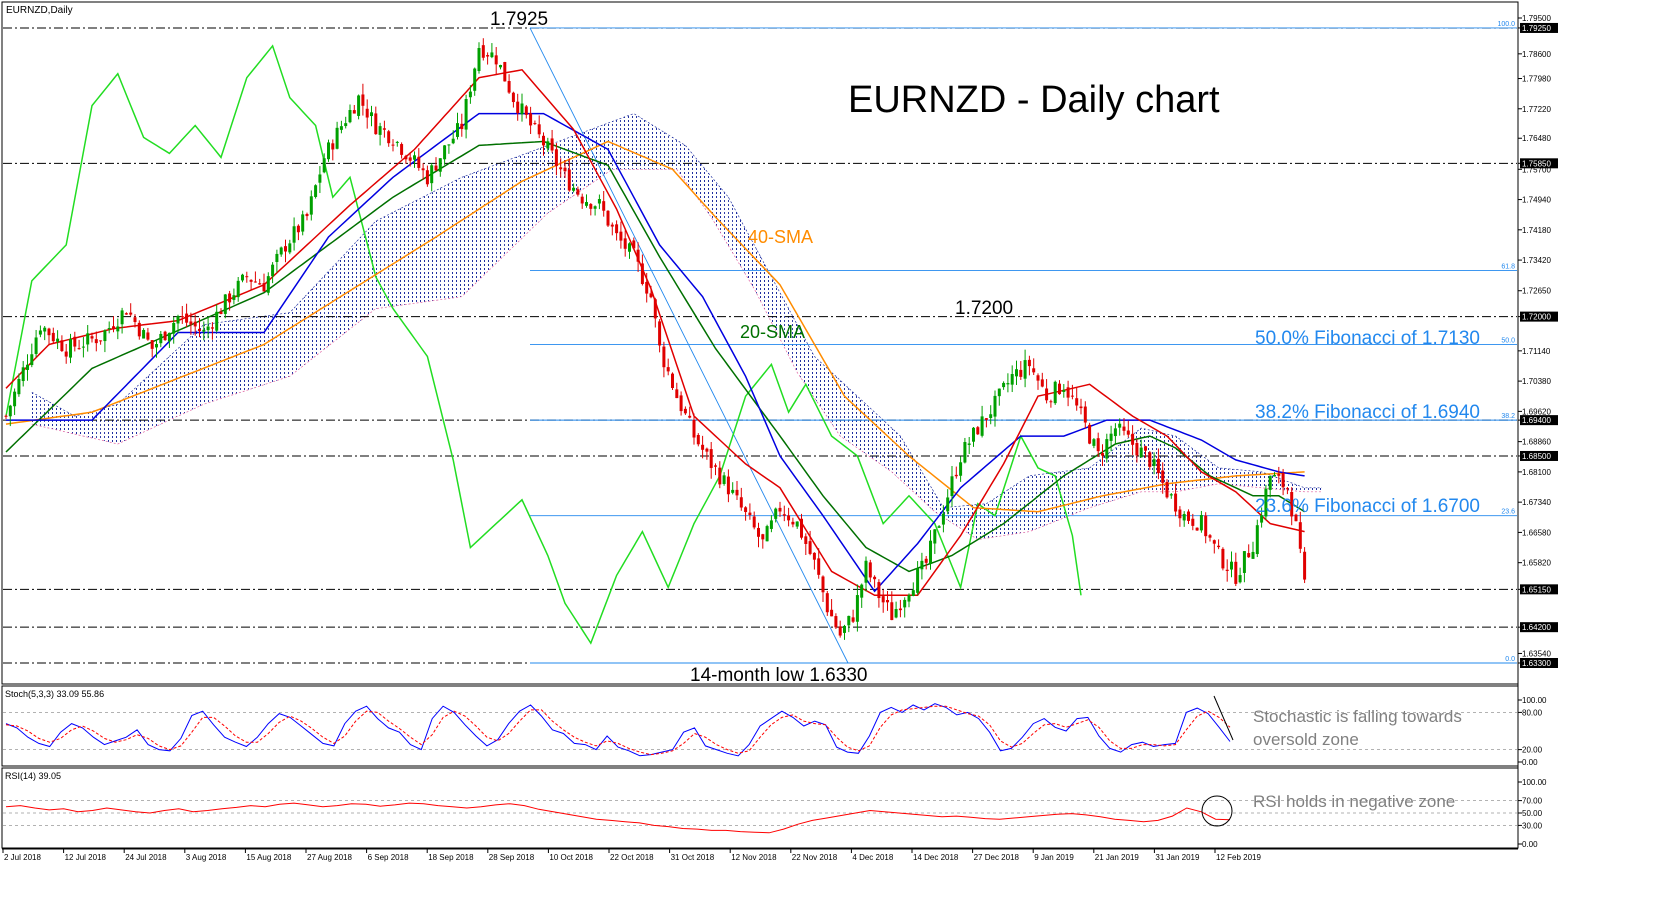 Image resolution: width=1662 pixels, height=924 pixels. What do you see at coordinates (1532, 712) in the screenshot?
I see `osc-tick-label: 80.00` at bounding box center [1532, 712].